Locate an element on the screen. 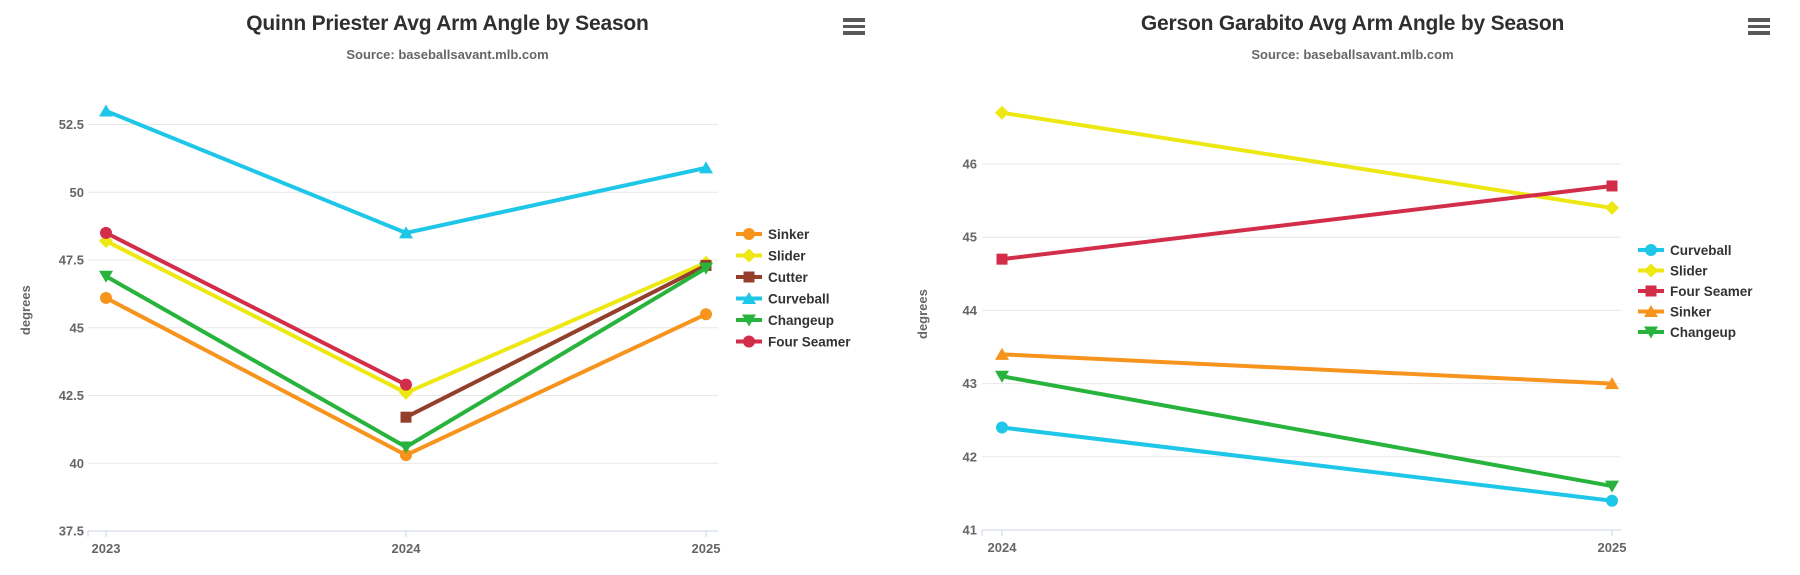 This screenshot has width=1800, height=575. y-axis-label: 52.5 is located at coordinates (71, 124).